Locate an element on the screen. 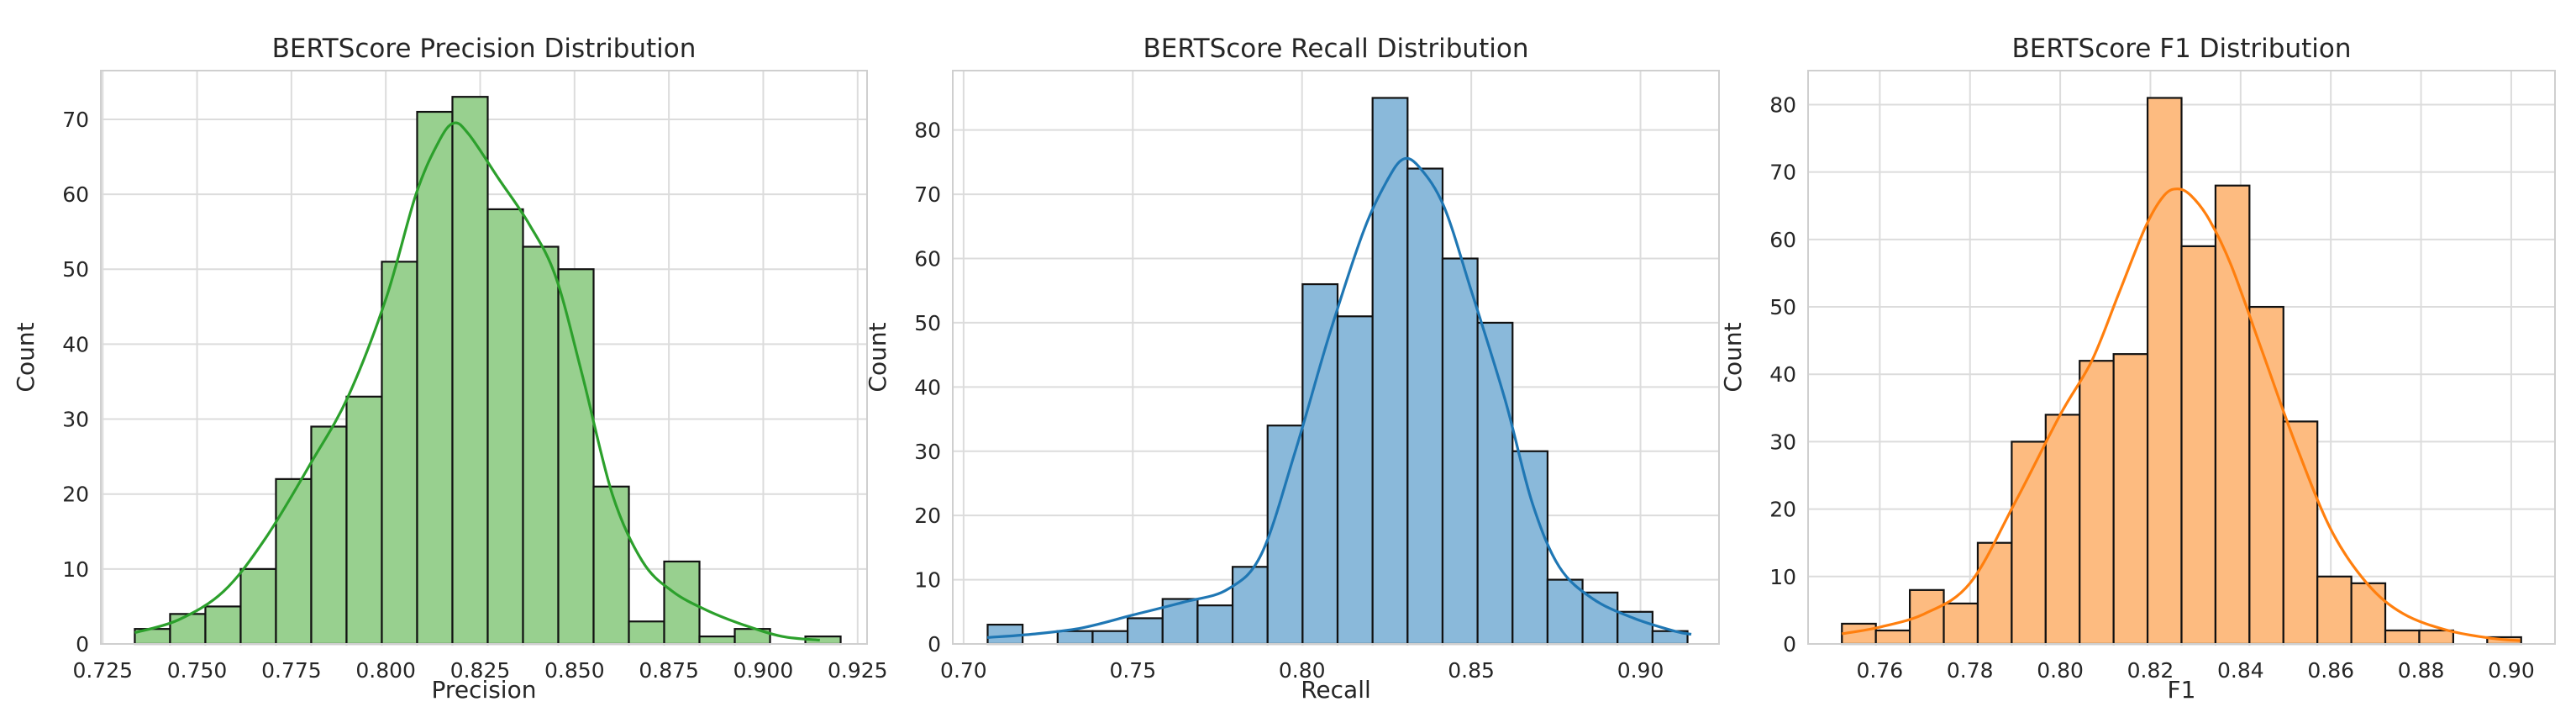 Image resolution: width=2576 pixels, height=728 pixels. x-tick-label: 0.750 is located at coordinates (197, 670).